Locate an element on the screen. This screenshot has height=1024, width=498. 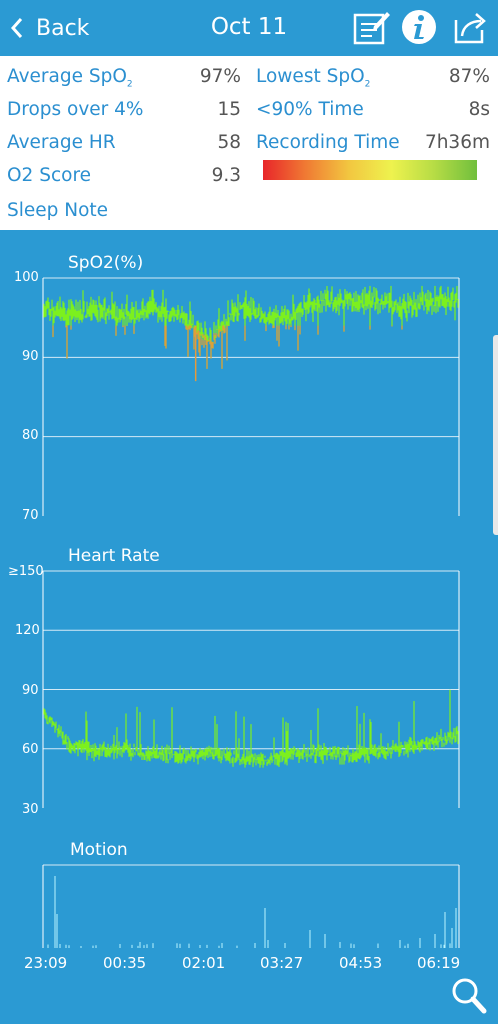
hr-y-tick: ≥150 is located at coordinates (26, 571).